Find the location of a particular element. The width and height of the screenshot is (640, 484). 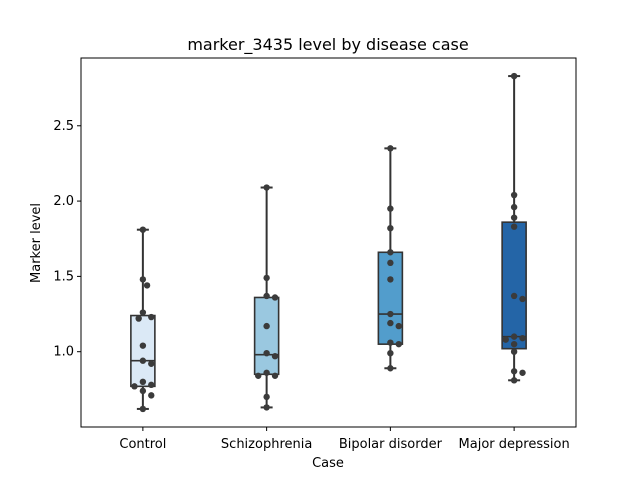

x-tick-label: Control is located at coordinates (142, 444).